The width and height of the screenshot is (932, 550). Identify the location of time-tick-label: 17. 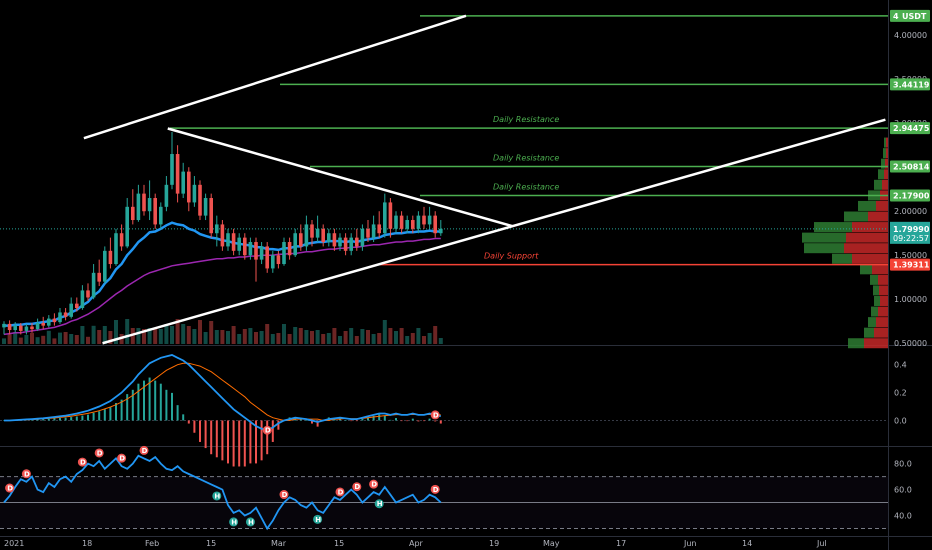
(621, 543).